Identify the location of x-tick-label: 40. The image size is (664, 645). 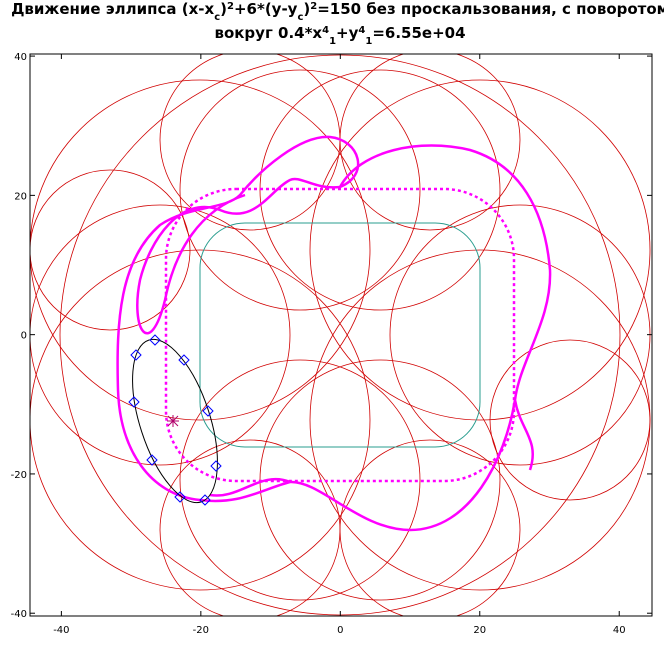
(619, 630).